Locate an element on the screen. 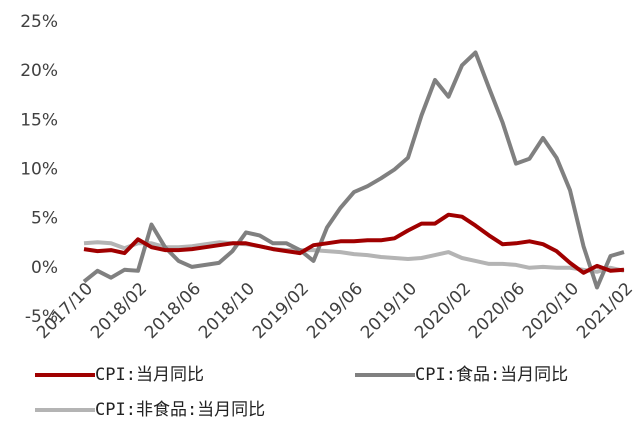  x-tick-label: 2018/10 is located at coordinates (227, 311).